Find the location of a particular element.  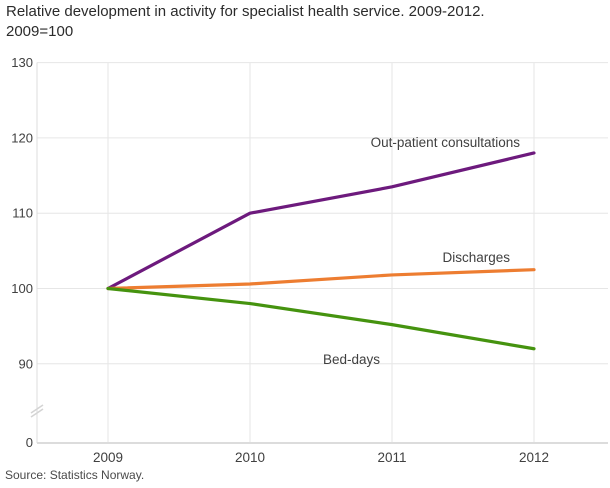

y-tick-label: 120 is located at coordinates (22, 137).